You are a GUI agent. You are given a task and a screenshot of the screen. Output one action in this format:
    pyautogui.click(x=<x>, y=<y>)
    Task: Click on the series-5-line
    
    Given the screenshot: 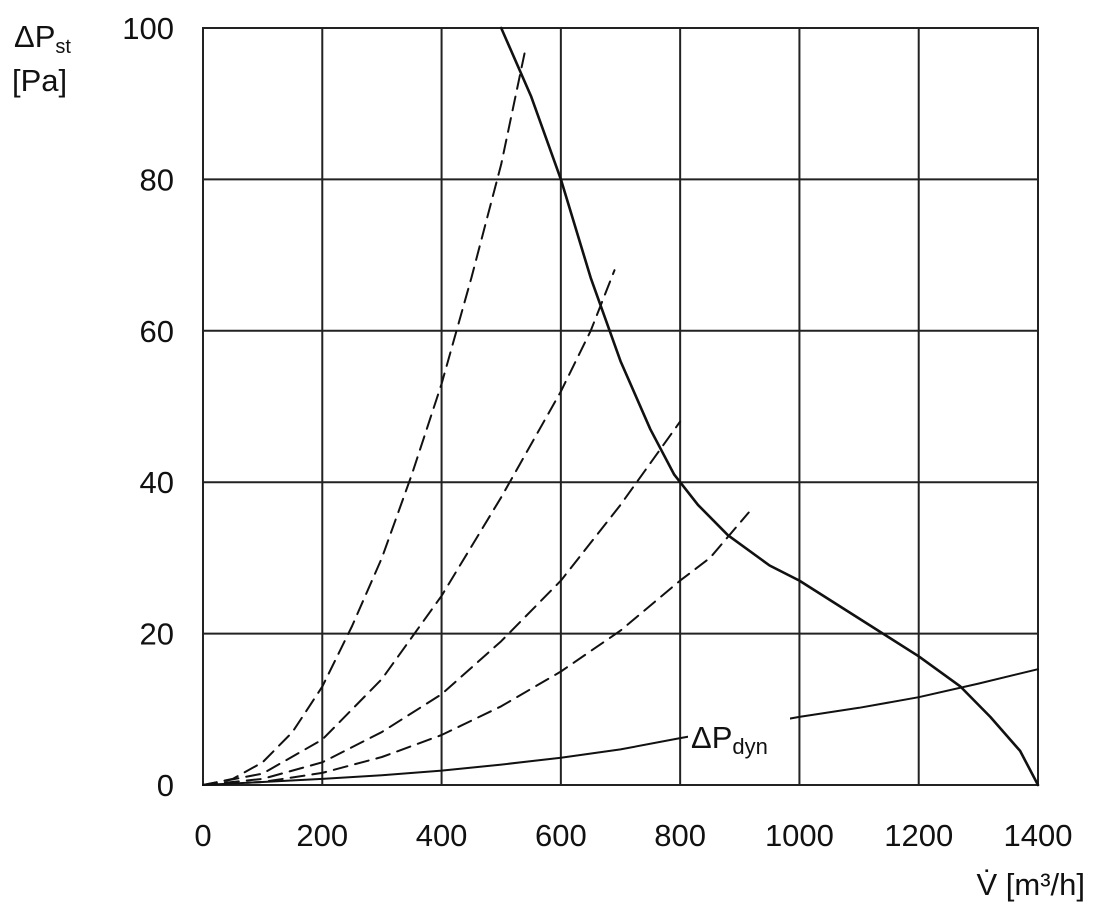 What is the action you would take?
    pyautogui.click(x=476, y=648)
    